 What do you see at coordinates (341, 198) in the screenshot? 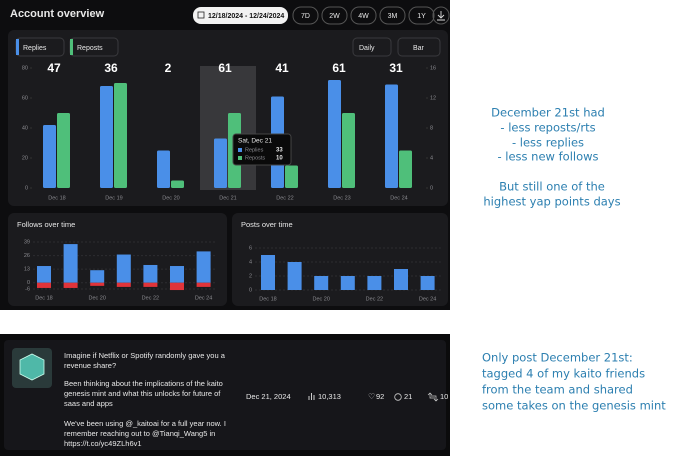
I see `x-tick-label: Dec 23` at bounding box center [341, 198].